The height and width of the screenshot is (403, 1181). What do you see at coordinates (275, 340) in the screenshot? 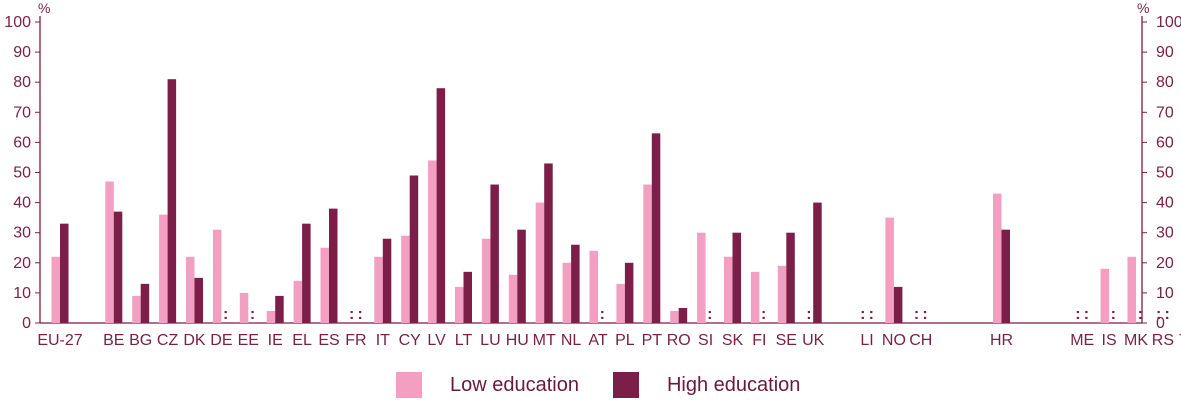
I see `x-tick-label: IE` at bounding box center [275, 340].